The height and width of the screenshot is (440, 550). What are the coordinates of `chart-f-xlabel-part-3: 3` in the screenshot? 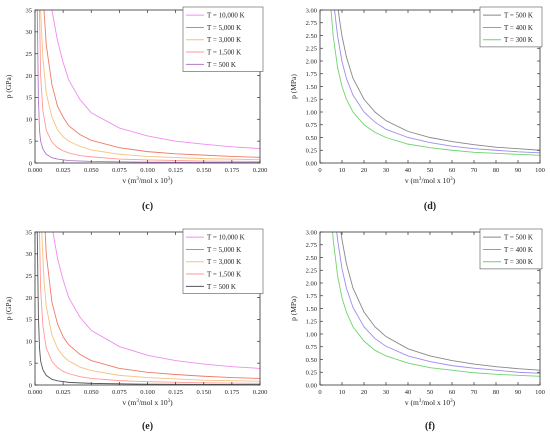 It's located at (451, 401).